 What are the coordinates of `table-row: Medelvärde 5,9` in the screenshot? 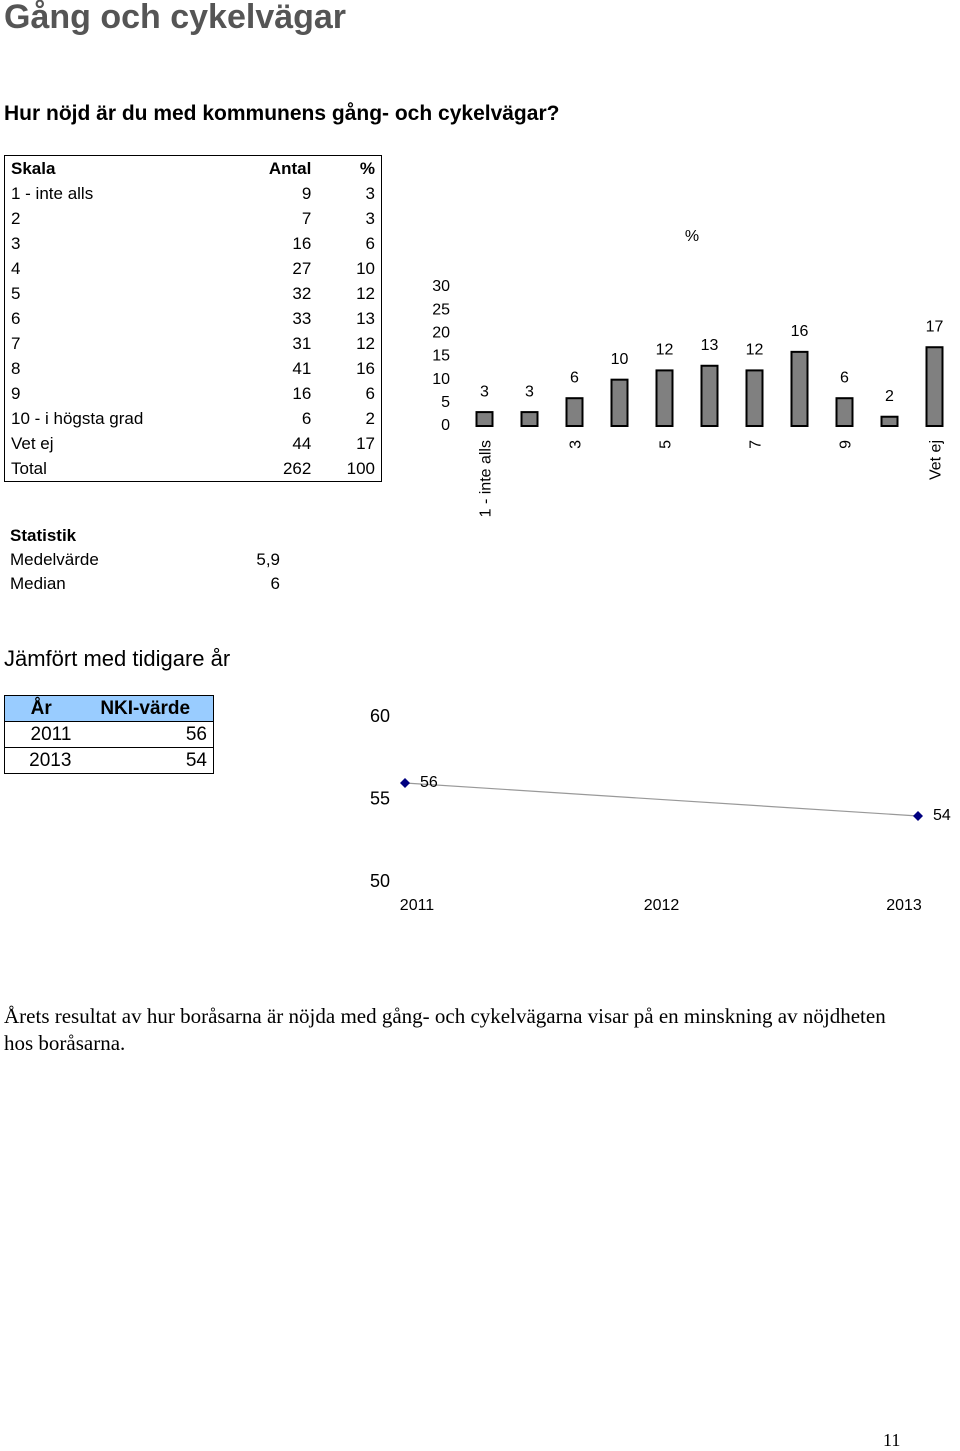 It's located at (145, 560).